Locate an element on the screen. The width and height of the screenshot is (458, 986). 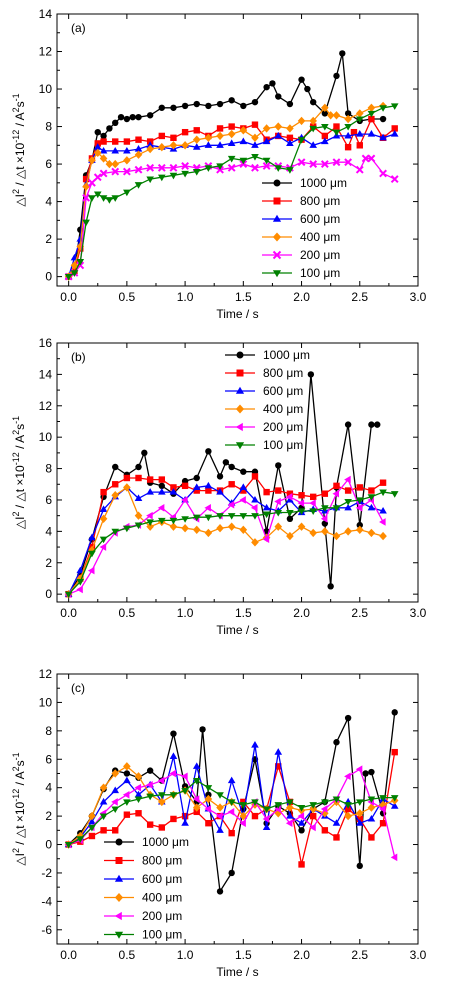
x-tick-label: 0.0 is located at coordinates (68, 955).